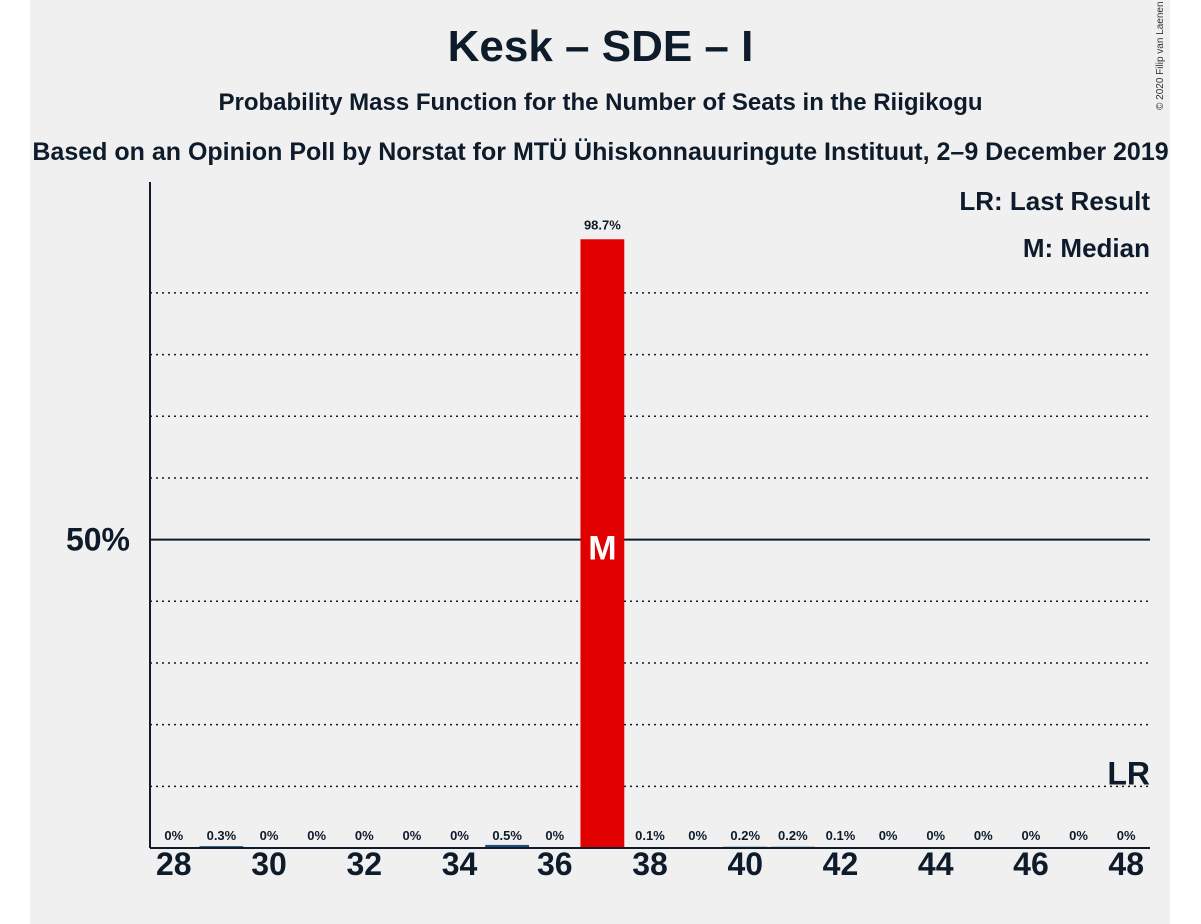 The width and height of the screenshot is (1201, 924). What do you see at coordinates (555, 864) in the screenshot?
I see `x-tick-36: 36` at bounding box center [555, 864].